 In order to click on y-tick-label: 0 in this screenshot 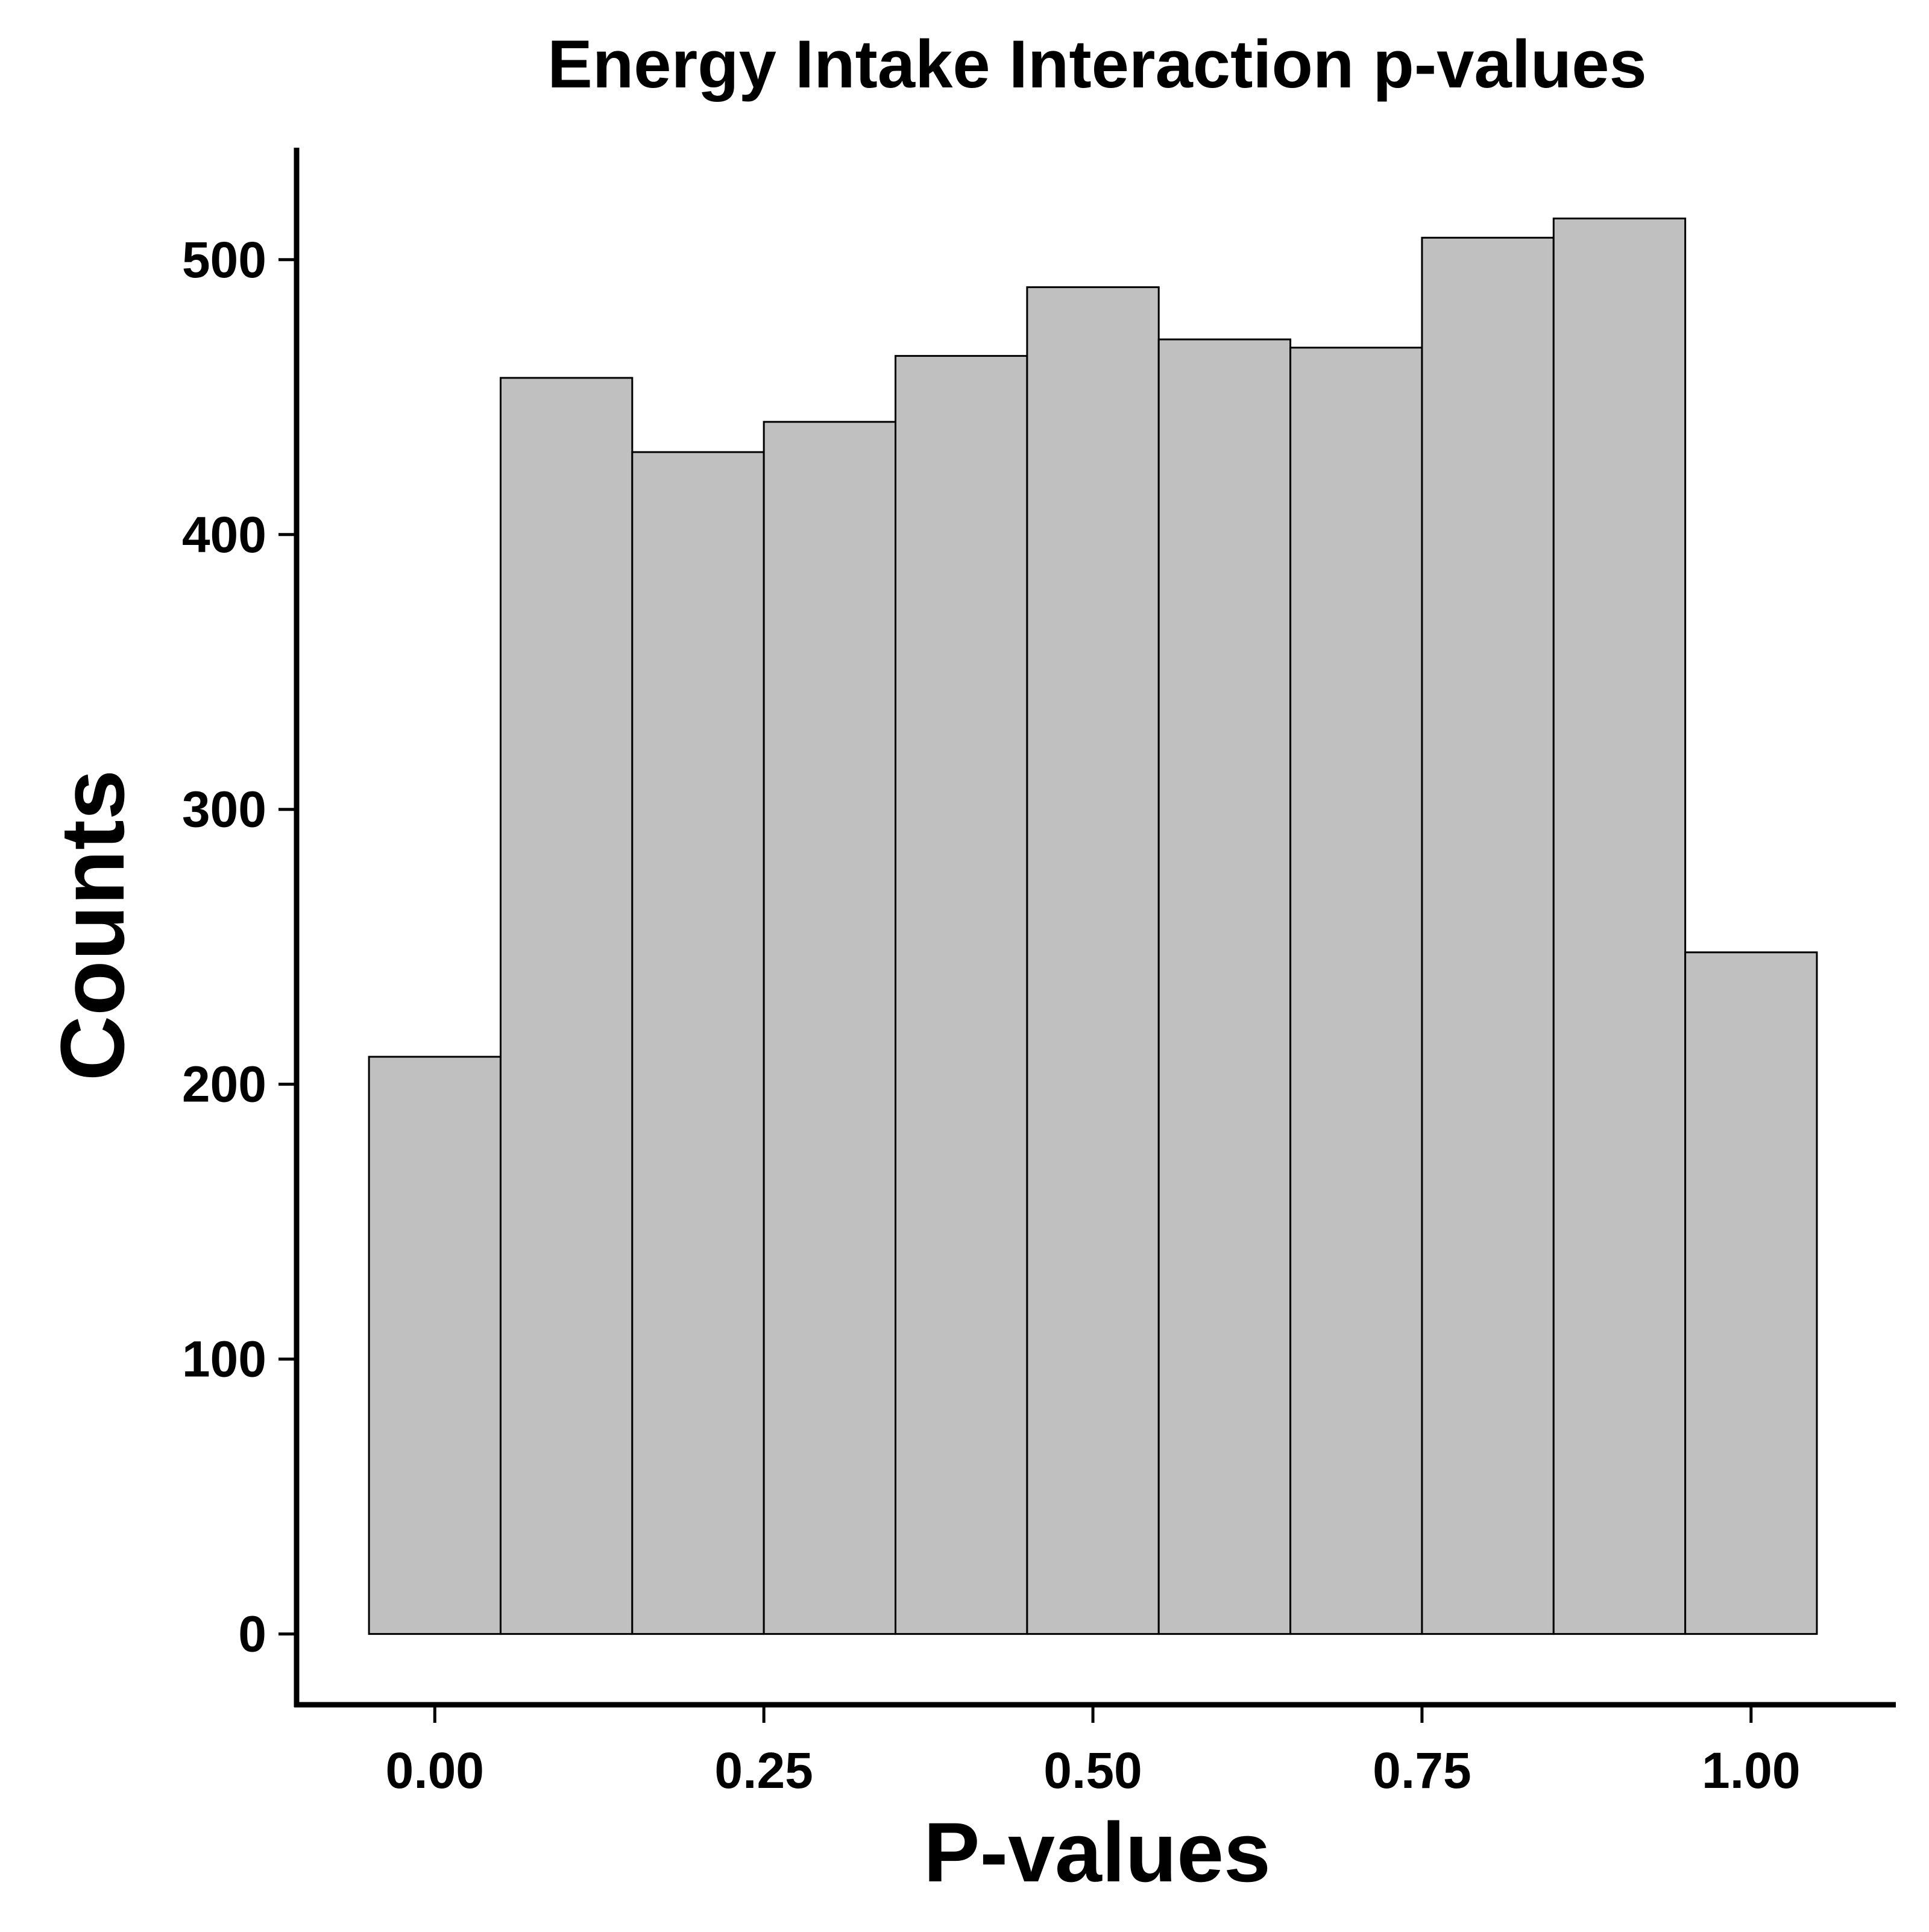, I will do `click(252, 1634)`.